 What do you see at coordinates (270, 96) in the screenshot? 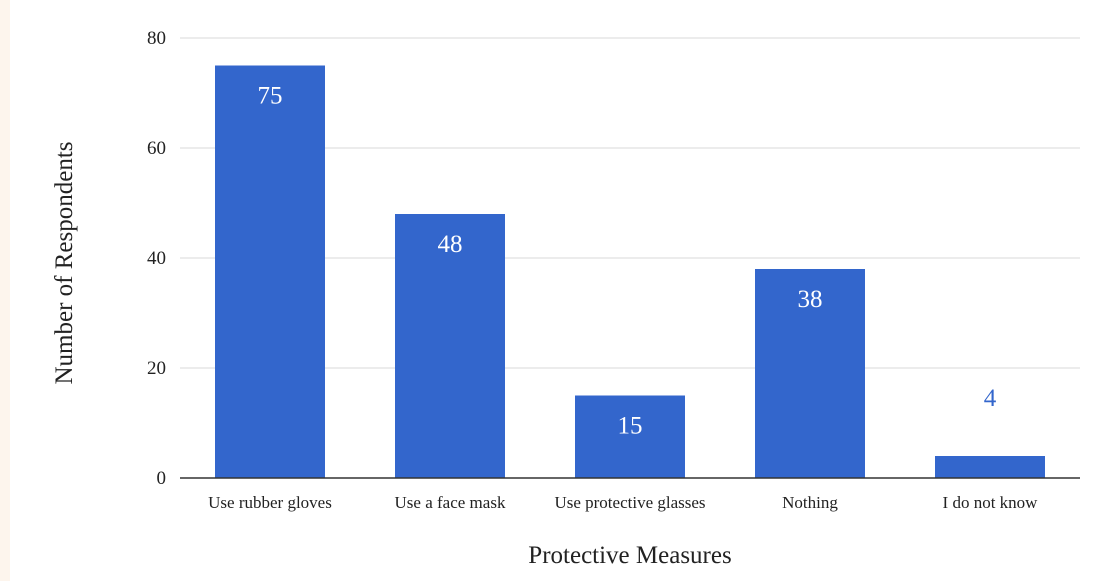
I see `data-label: 75` at bounding box center [270, 96].